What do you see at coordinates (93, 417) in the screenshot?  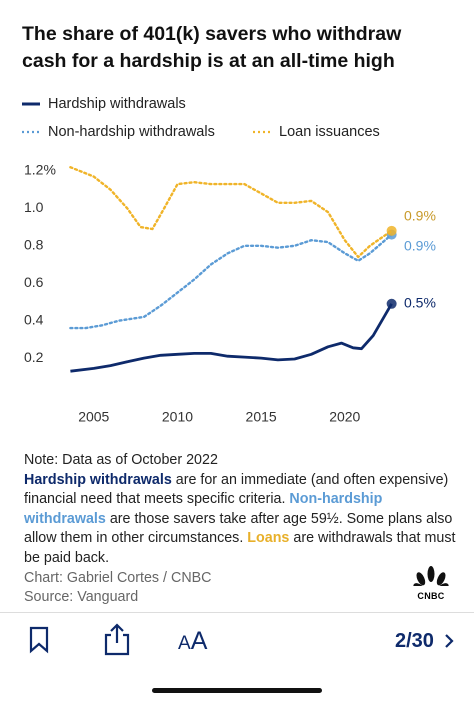 I see `x-tick-label: 2005` at bounding box center [93, 417].